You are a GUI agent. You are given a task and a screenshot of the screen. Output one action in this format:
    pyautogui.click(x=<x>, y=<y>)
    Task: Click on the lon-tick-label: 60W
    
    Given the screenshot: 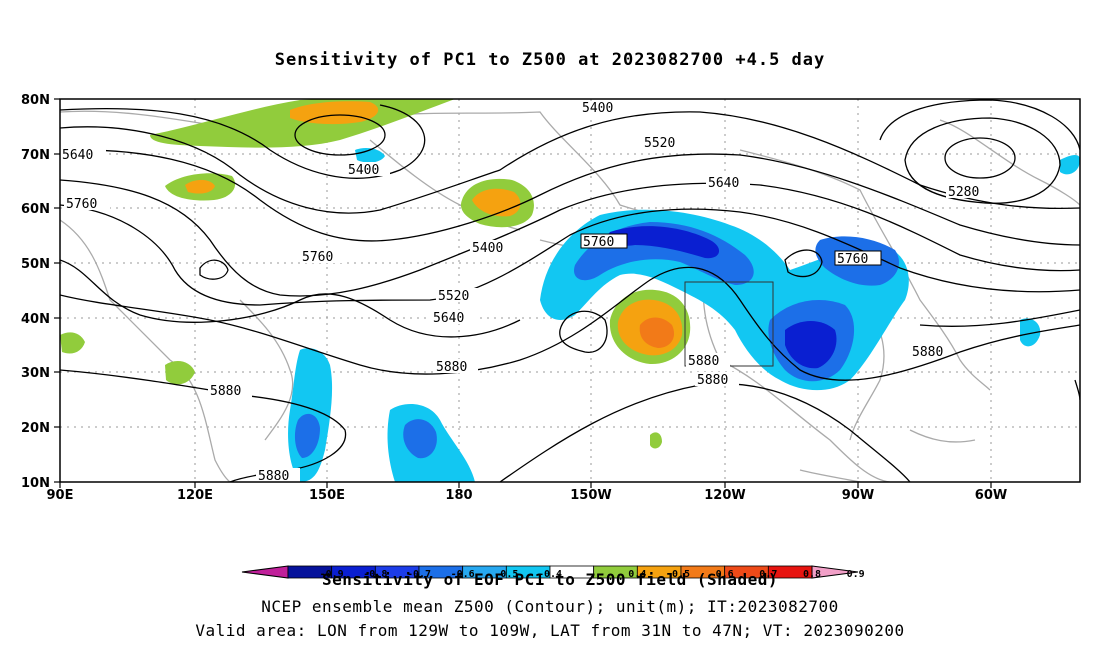 What is the action you would take?
    pyautogui.click(x=991, y=495)
    